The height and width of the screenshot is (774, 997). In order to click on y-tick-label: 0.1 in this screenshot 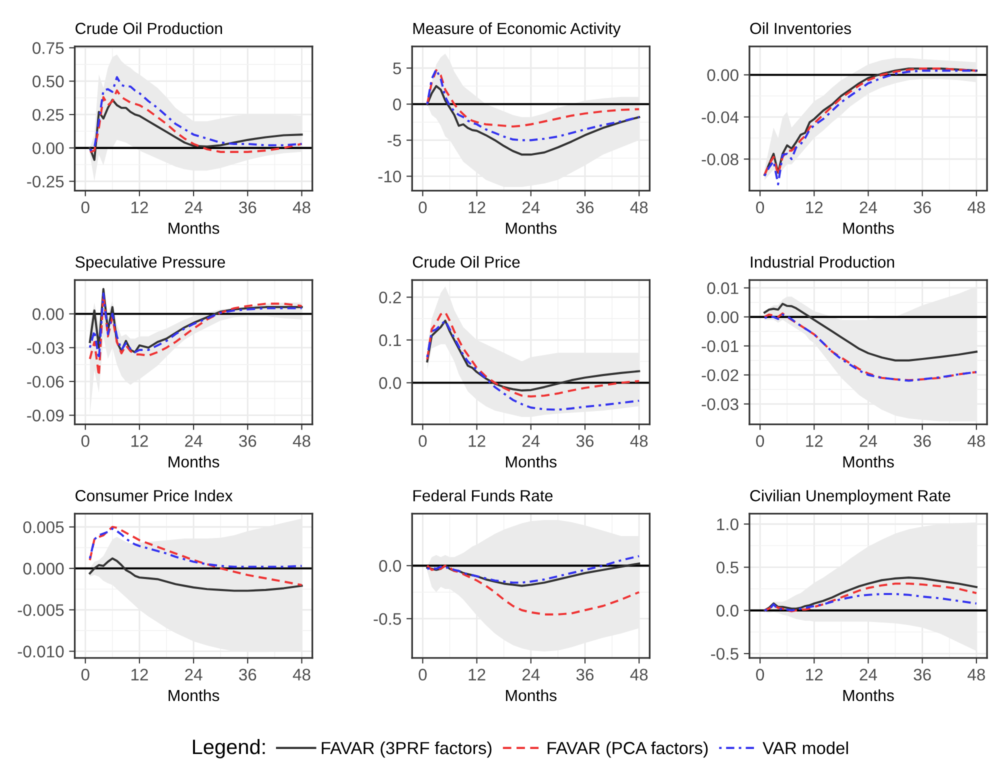, I will do `click(390, 340)`.